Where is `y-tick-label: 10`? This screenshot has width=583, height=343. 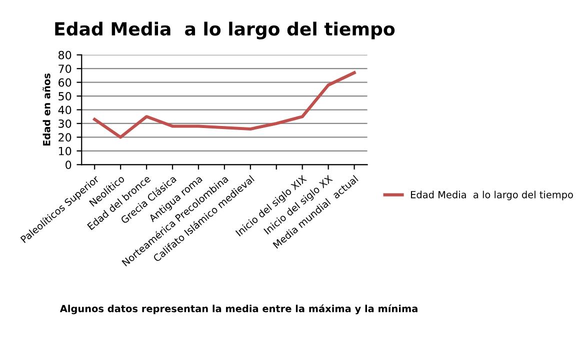
y-tick-label: 10 is located at coordinates (65, 151).